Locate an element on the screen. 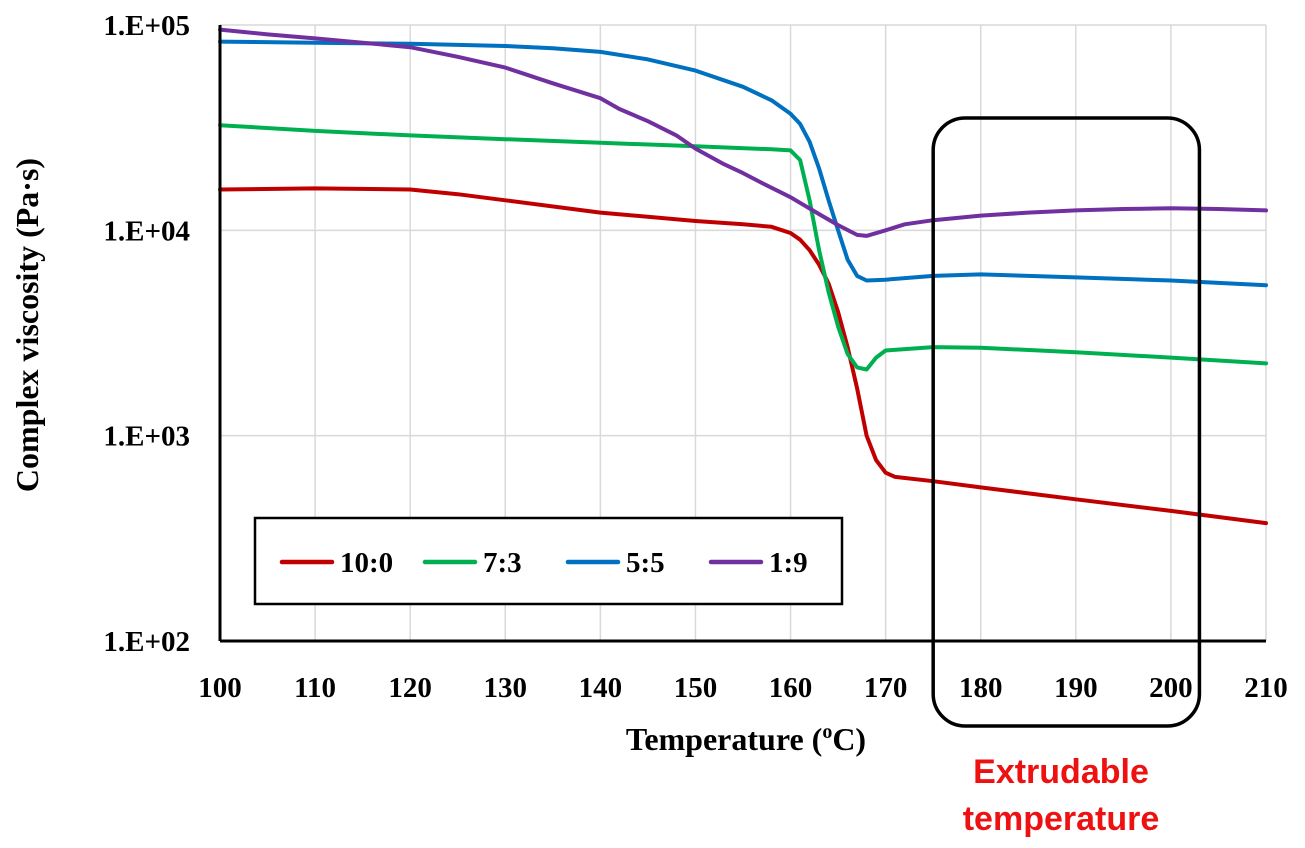  x-tick-label: 130 is located at coordinates (506, 688).